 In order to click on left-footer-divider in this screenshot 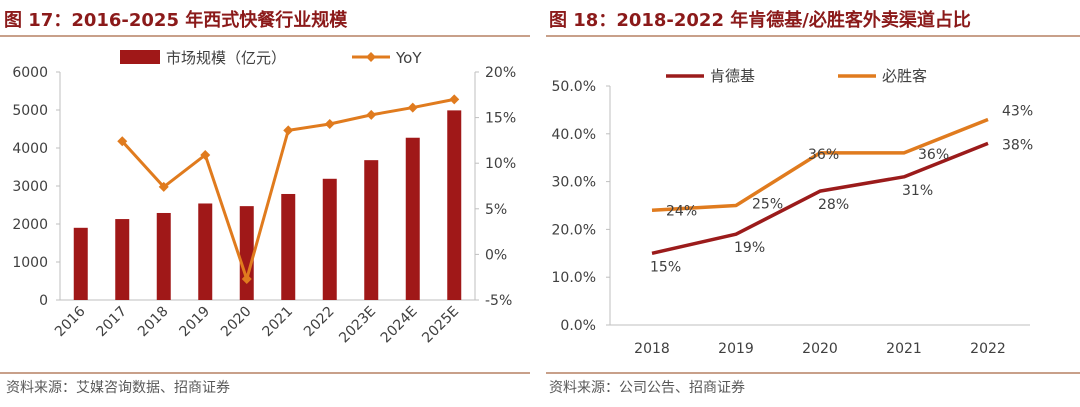, I will do `click(265, 373)`.